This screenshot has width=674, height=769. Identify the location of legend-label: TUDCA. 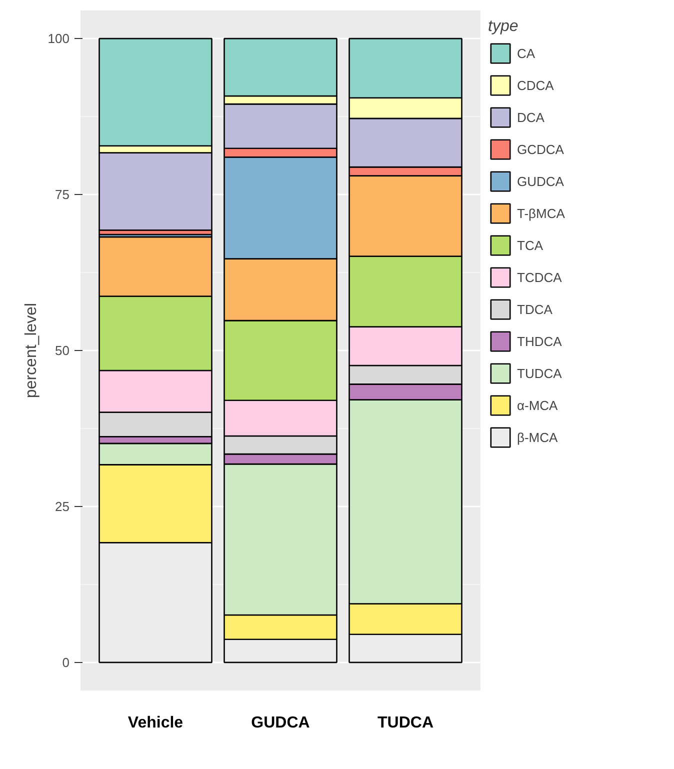
(539, 373).